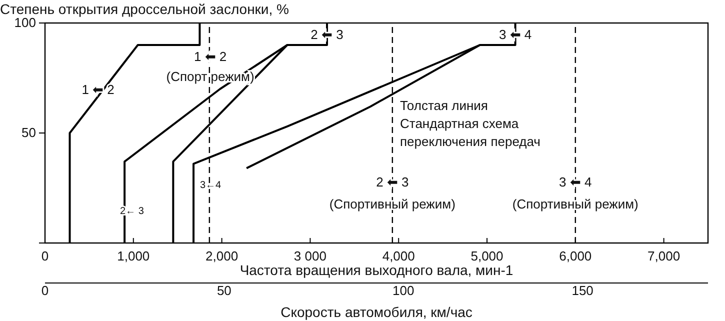 This screenshot has width=725, height=321. I want to click on annotation: 3←4, so click(211, 185).